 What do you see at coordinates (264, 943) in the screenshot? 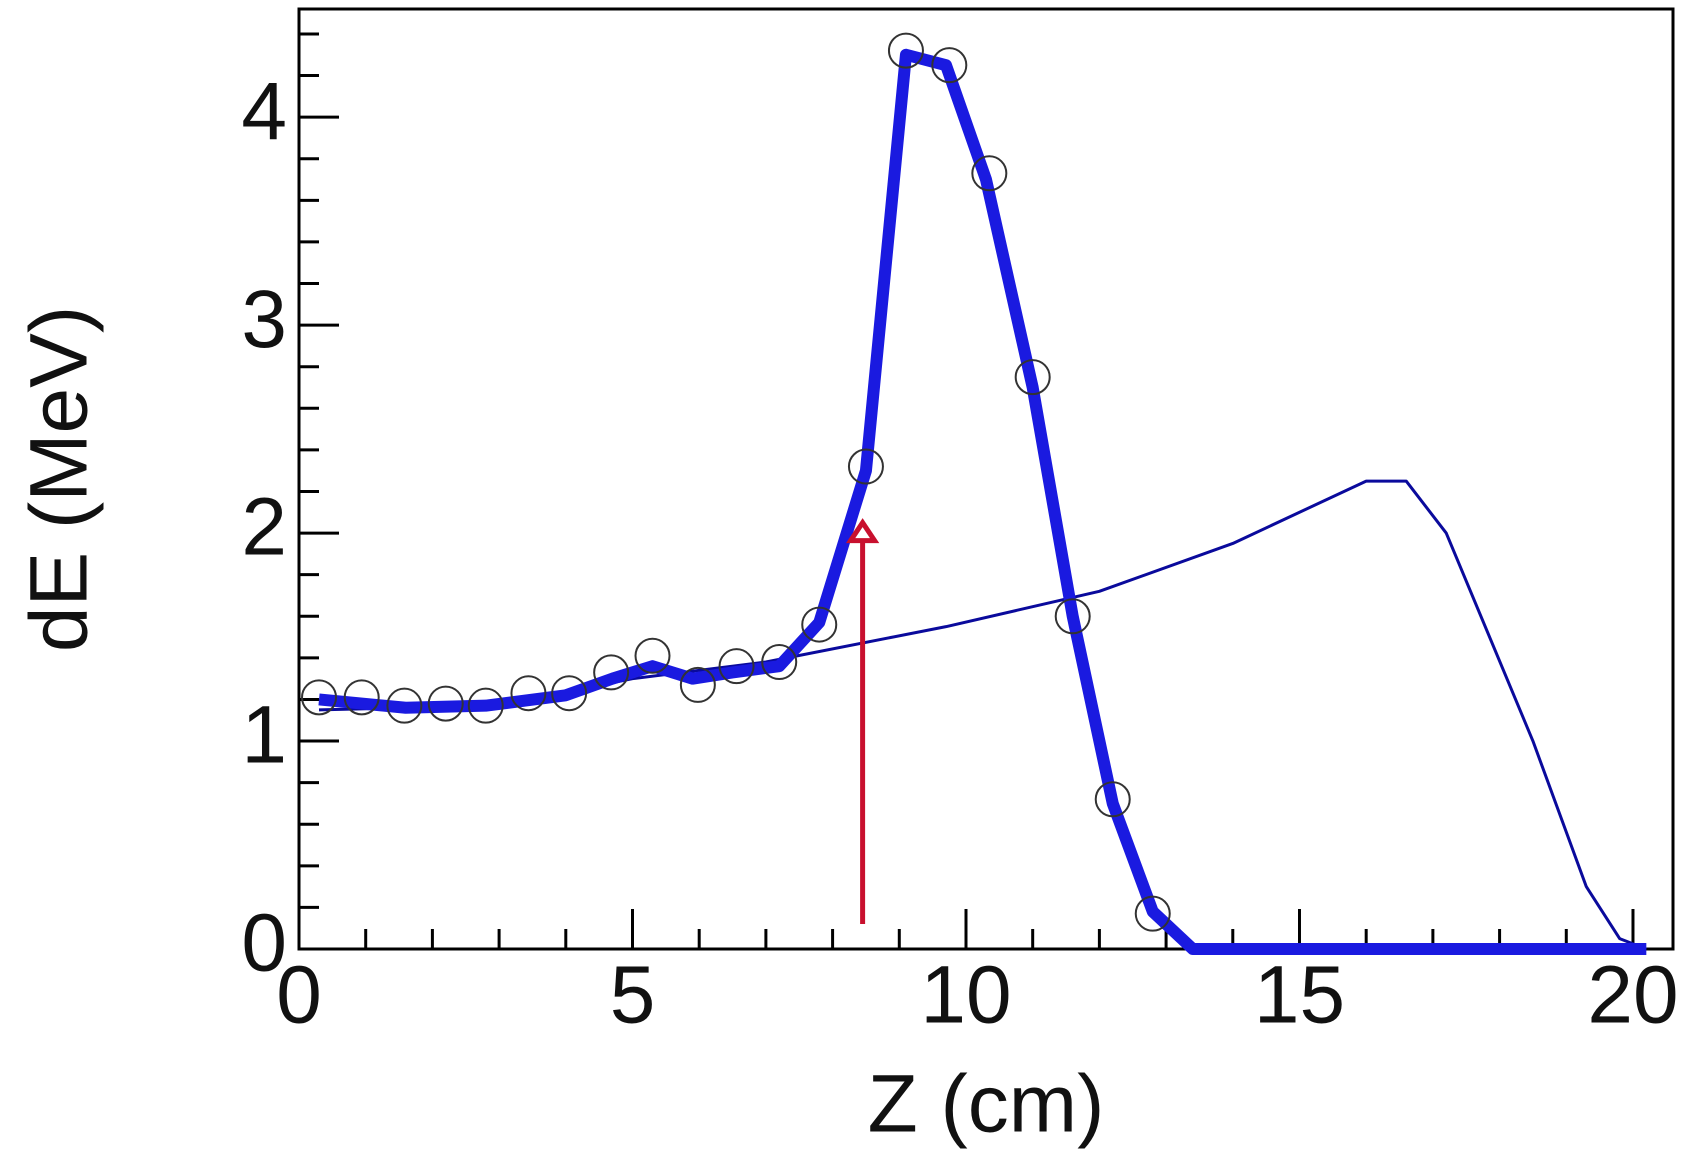
I see `y-tick-label: 0` at bounding box center [264, 943].